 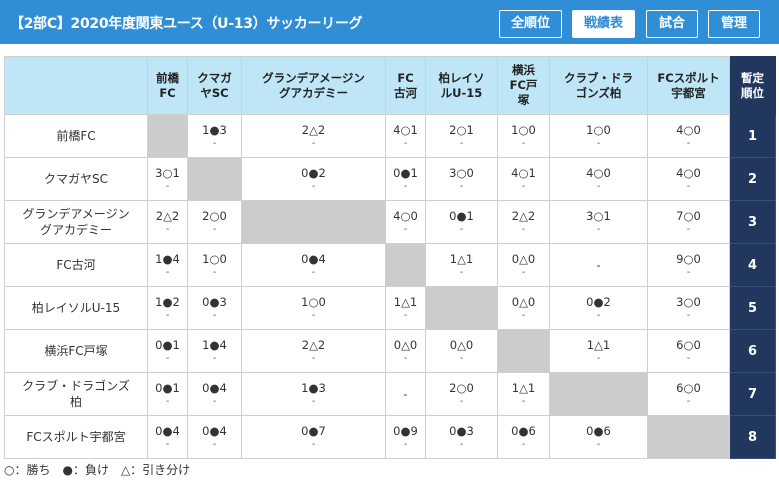 I want to click on table-row: 柏レイソルU-15 1●2-0●3-1○0-1△1-0△0-0●2-3○0-5, so click(x=390, y=308).